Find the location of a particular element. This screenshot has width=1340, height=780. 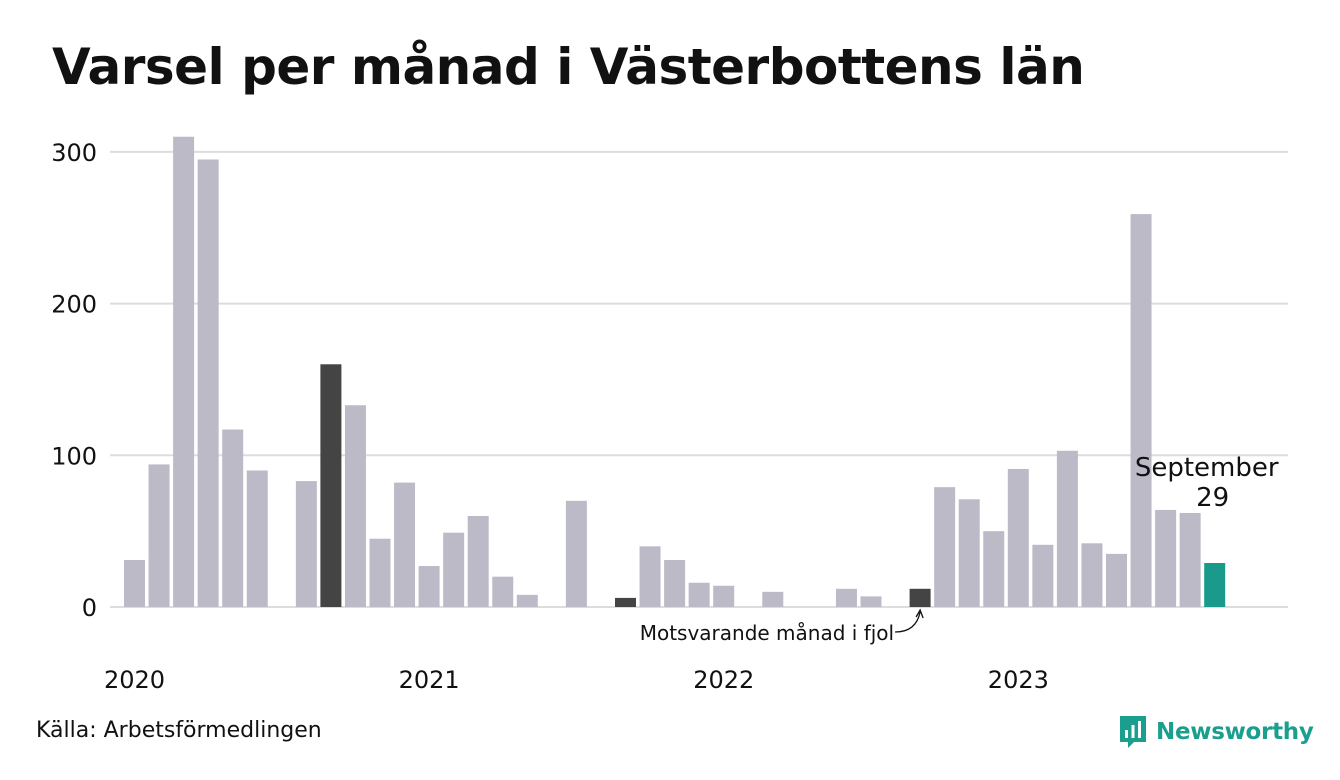

brand-name: Newsworthy is located at coordinates (1235, 732).